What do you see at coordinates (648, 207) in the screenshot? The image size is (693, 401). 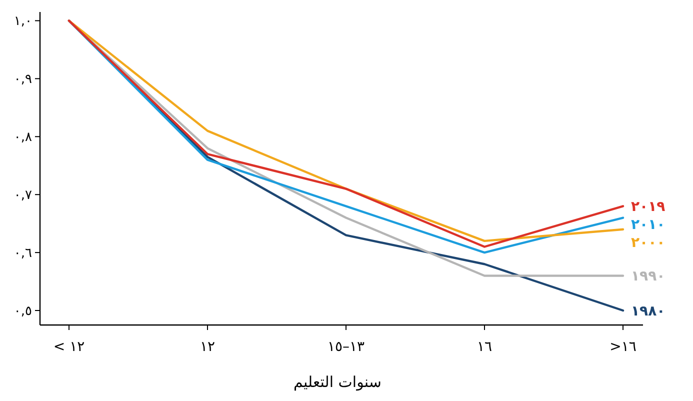 I see `series-label: ٢٠١٩` at bounding box center [648, 207].